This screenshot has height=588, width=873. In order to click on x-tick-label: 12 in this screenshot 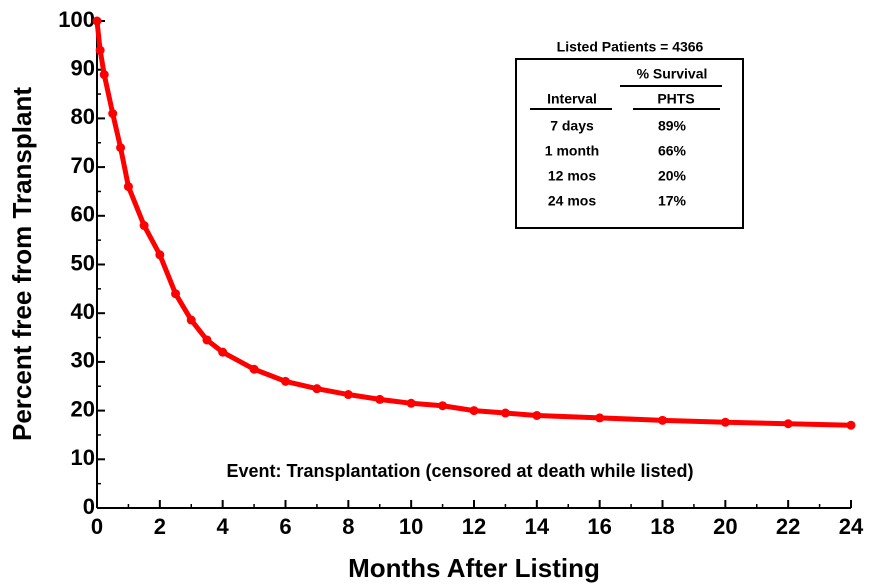, I will do `click(474, 526)`.